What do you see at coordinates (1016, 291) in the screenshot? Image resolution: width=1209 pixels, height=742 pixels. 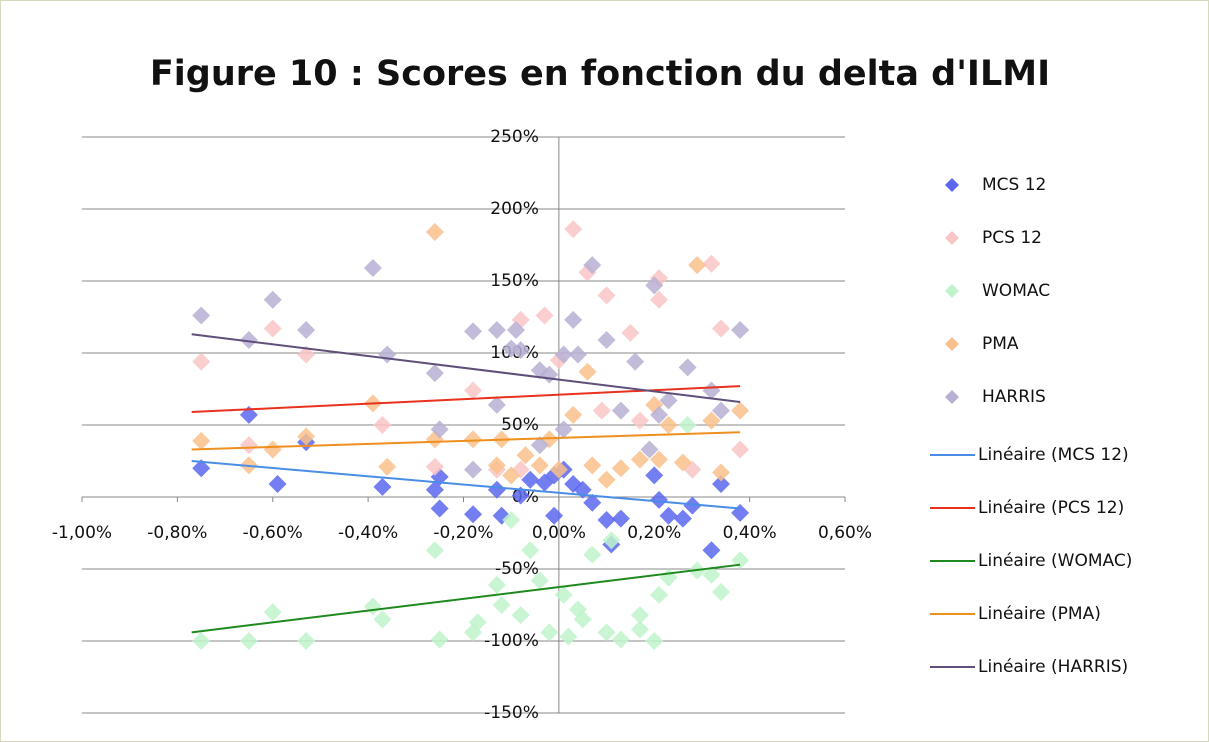 I see `legend-label: WOMAC` at bounding box center [1016, 291].